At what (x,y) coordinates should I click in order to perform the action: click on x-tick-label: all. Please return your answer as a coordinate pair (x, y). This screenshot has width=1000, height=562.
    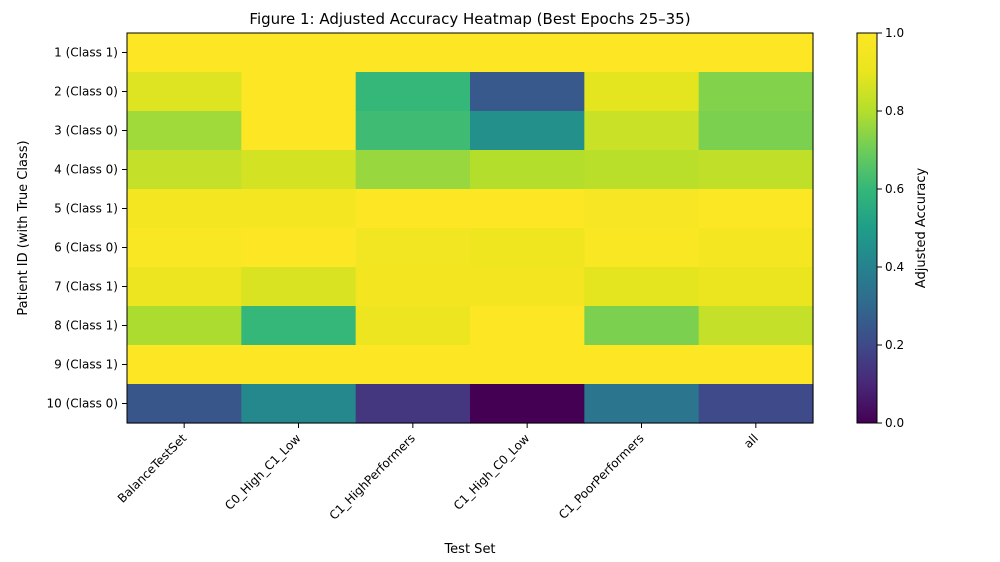
    Looking at the image, I should click on (751, 441).